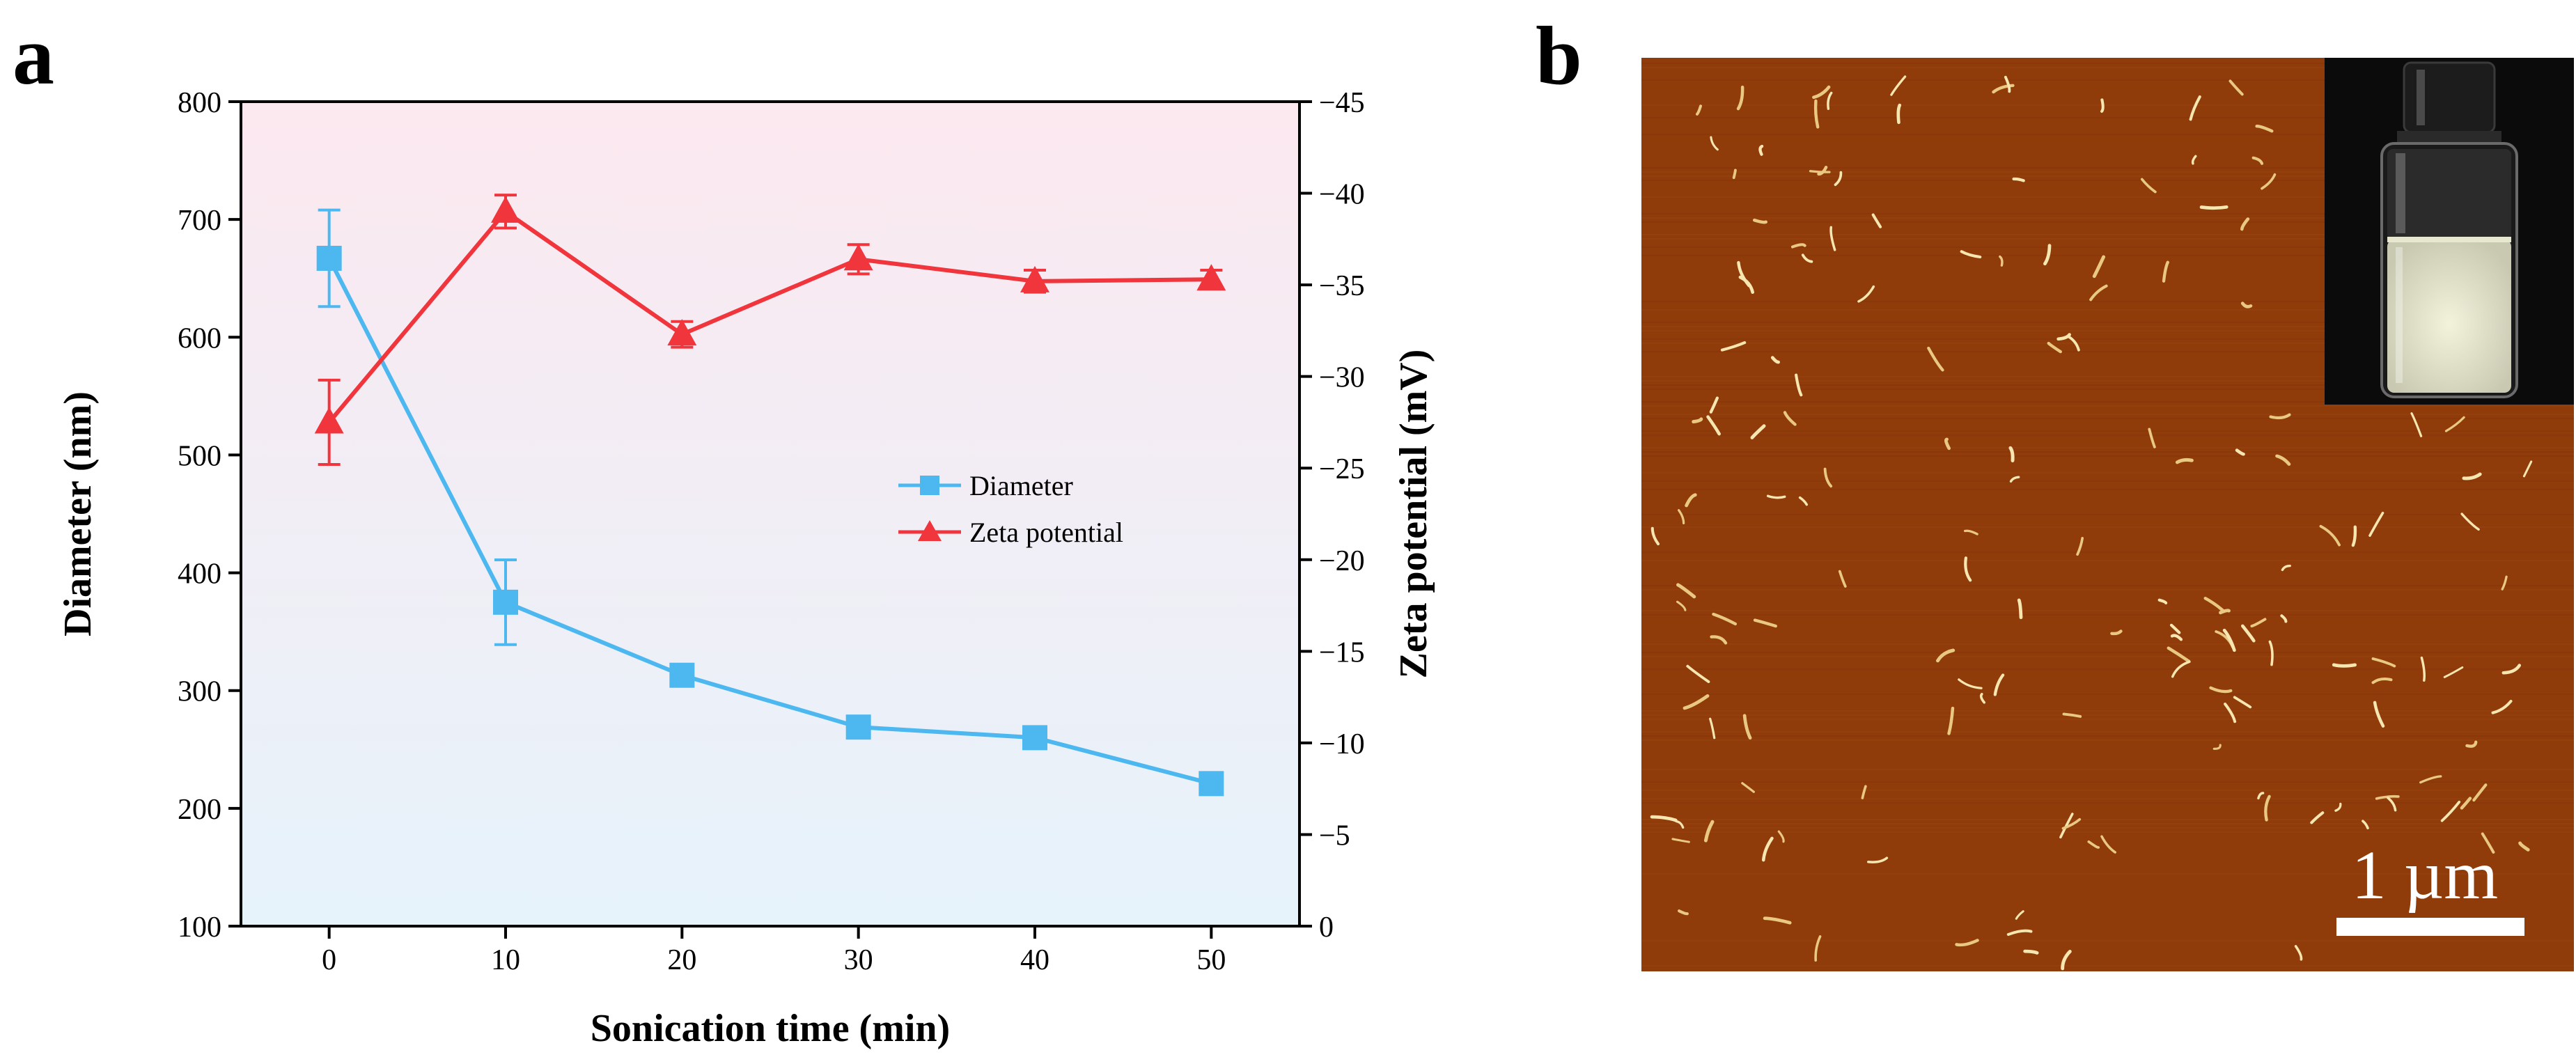 The image size is (2576, 1064). I want to click on y2-tick-label: −15, so click(1342, 652).